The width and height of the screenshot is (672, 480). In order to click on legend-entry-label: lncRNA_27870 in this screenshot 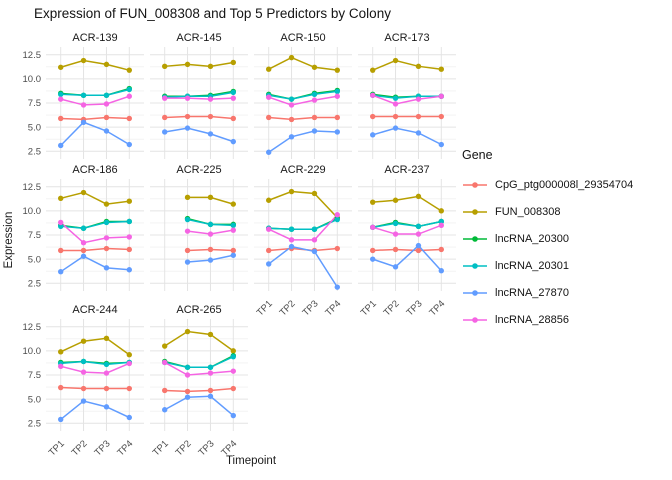, I will do `click(532, 292)`.